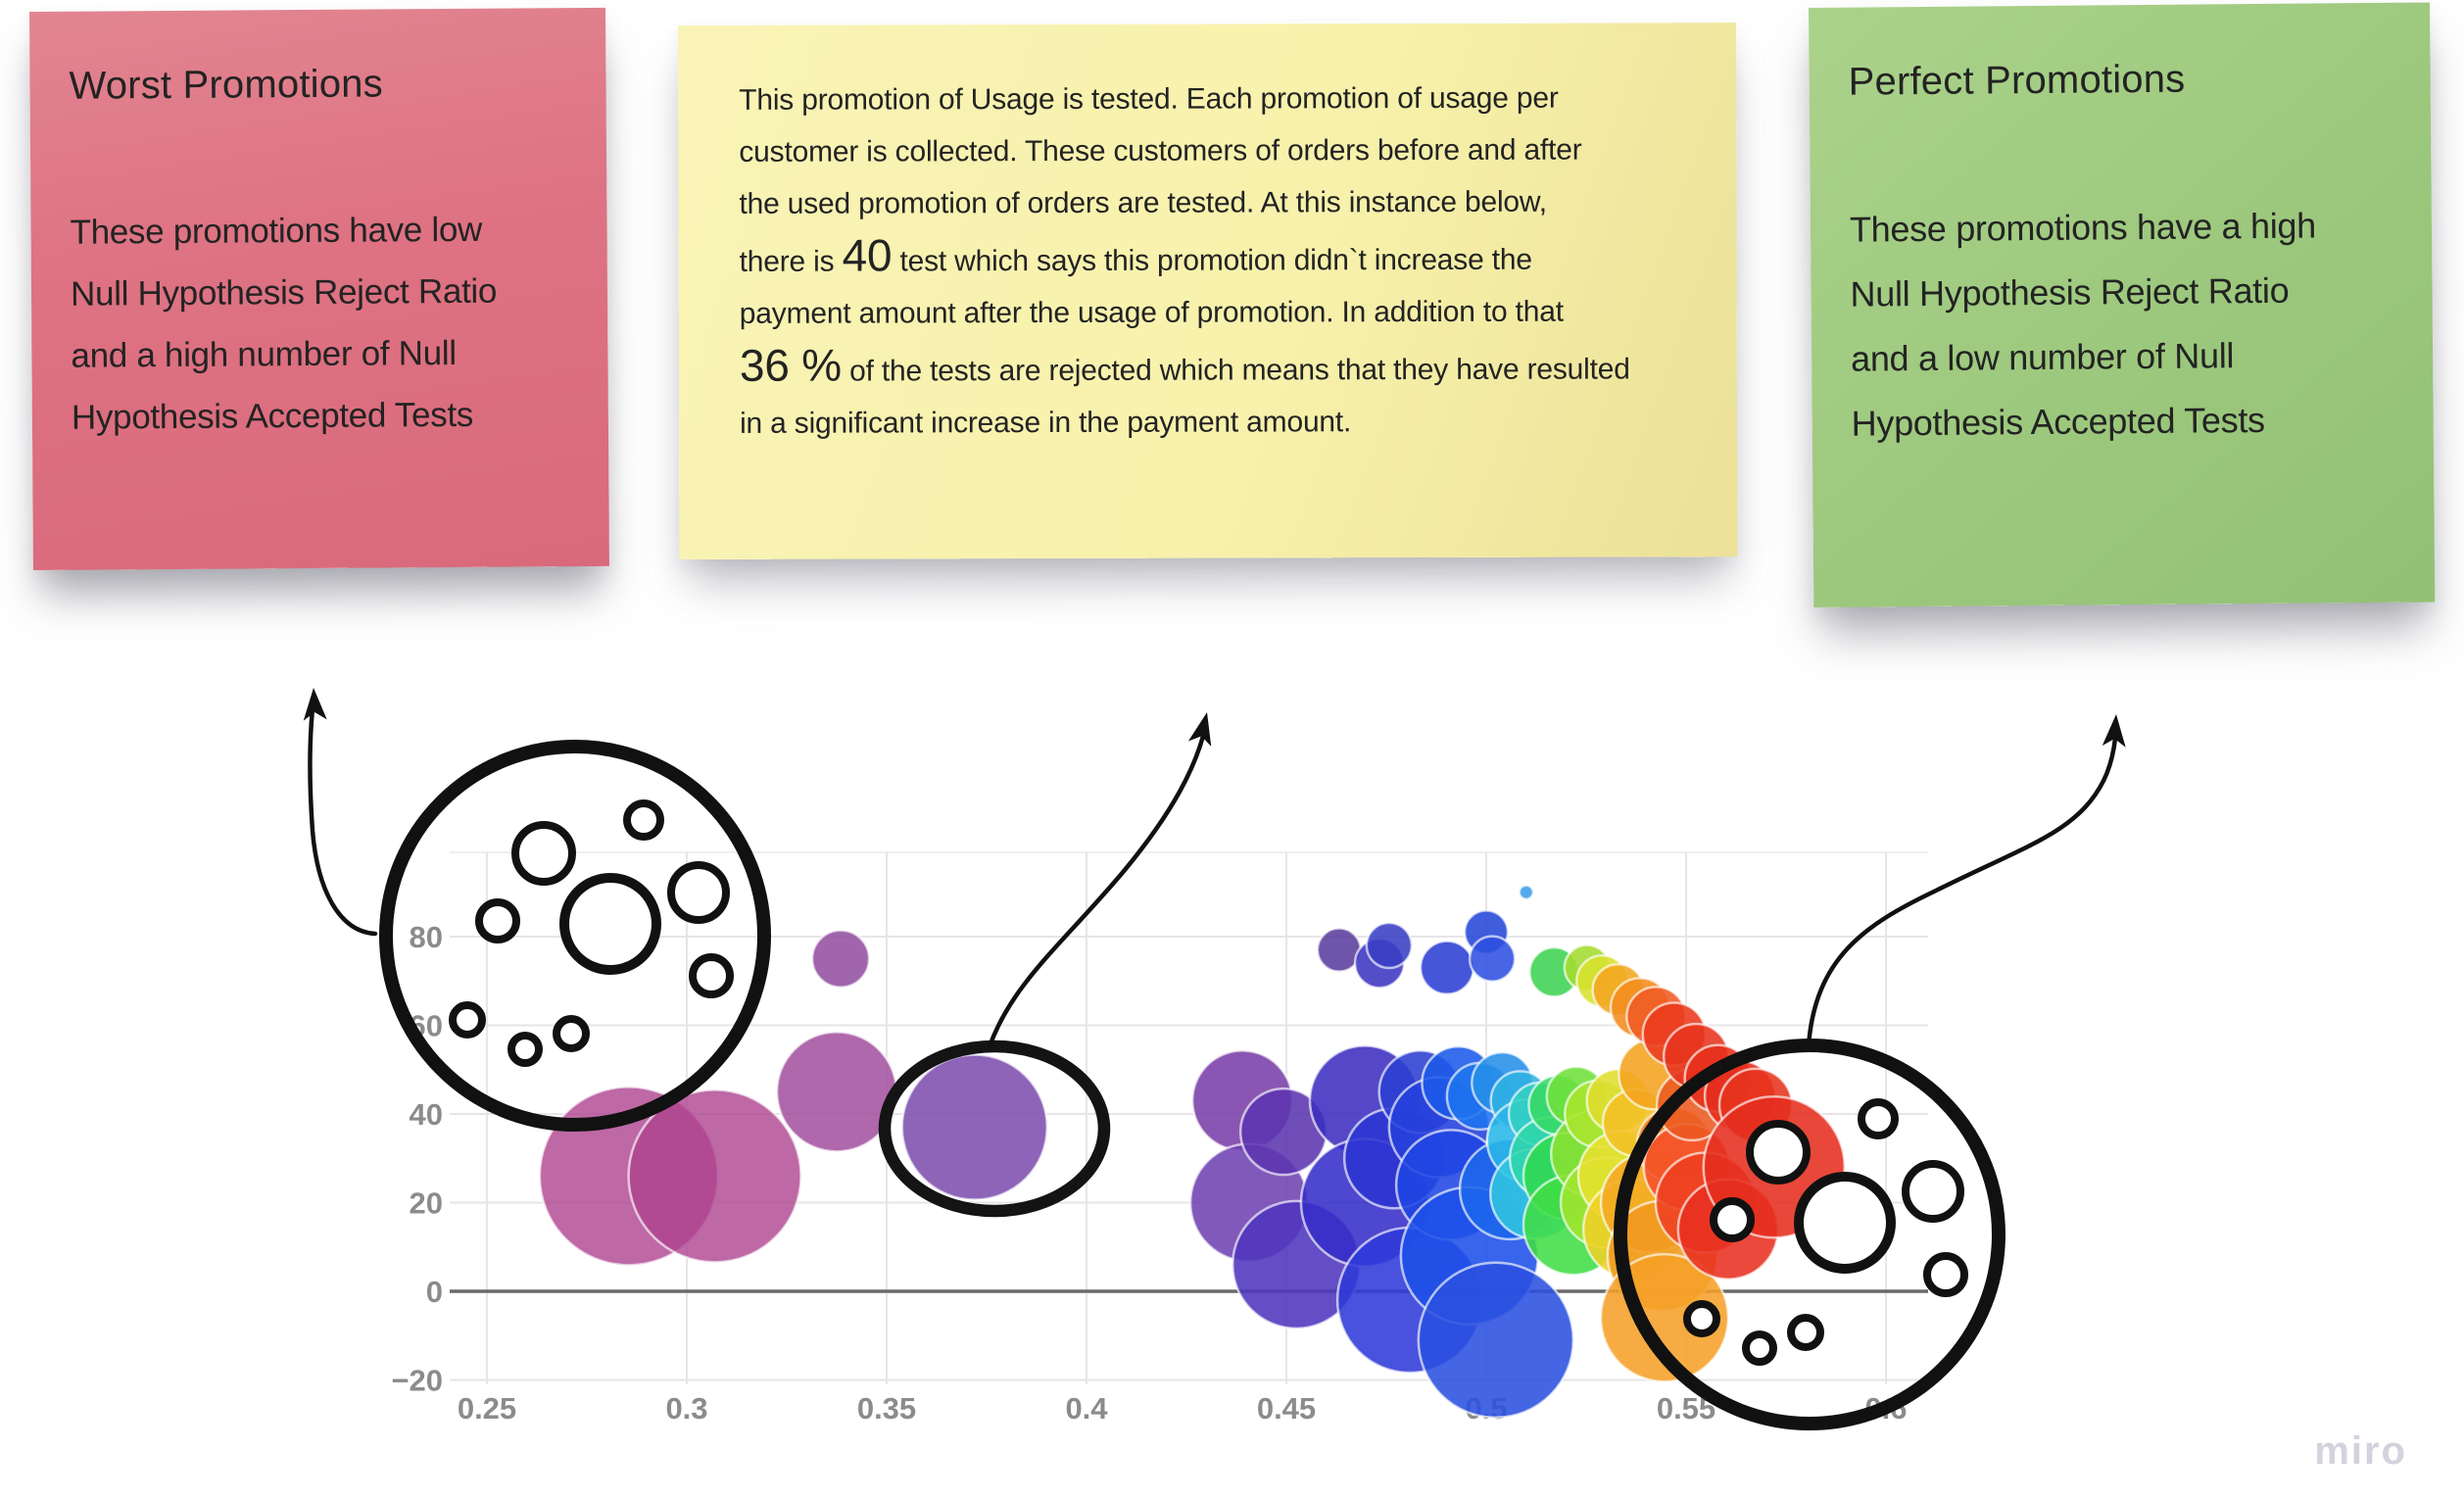 This screenshot has width=2464, height=1499. What do you see at coordinates (315, 704) in the screenshot?
I see `arrow-to-worst-note-head` at bounding box center [315, 704].